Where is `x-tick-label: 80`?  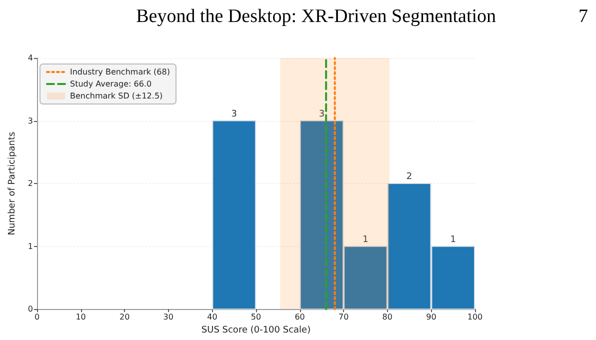 x-tick-label: 80 is located at coordinates (387, 317).